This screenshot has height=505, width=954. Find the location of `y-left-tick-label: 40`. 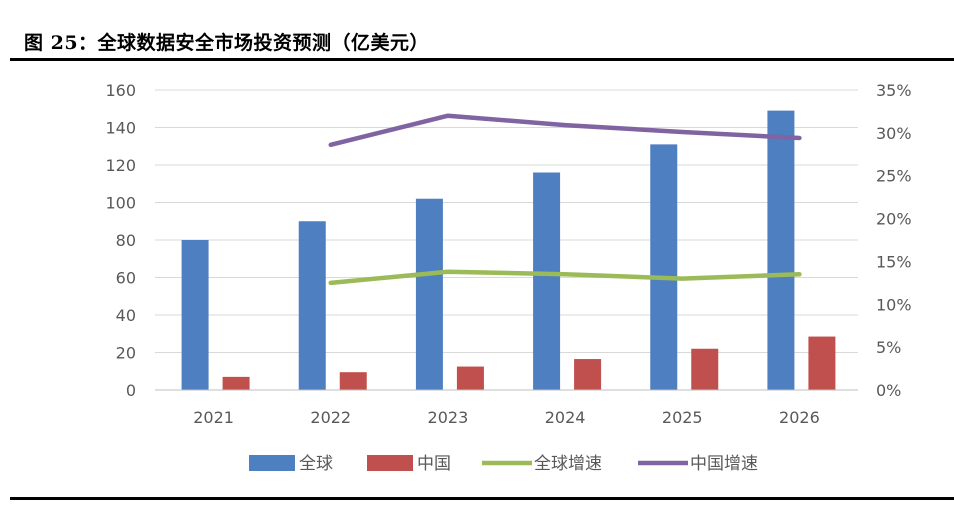

y-left-tick-label: 40 is located at coordinates (126, 315).